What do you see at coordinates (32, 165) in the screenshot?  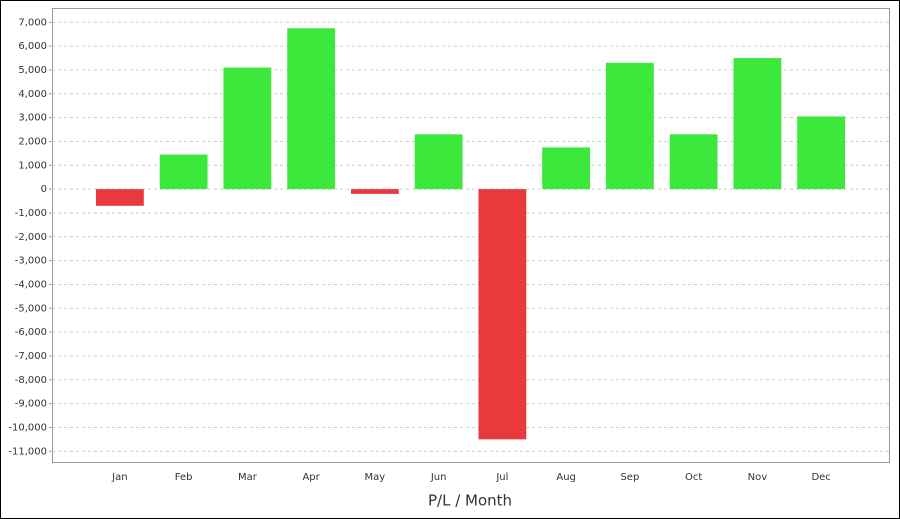 I see `y-tick-label: 1,000` at bounding box center [32, 165].